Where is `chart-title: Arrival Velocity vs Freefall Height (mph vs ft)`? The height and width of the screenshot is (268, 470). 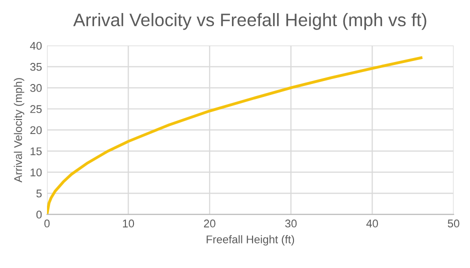
chart-title: Arrival Velocity vs Freefall Height (mph vs ft) is located at coordinates (249, 21).